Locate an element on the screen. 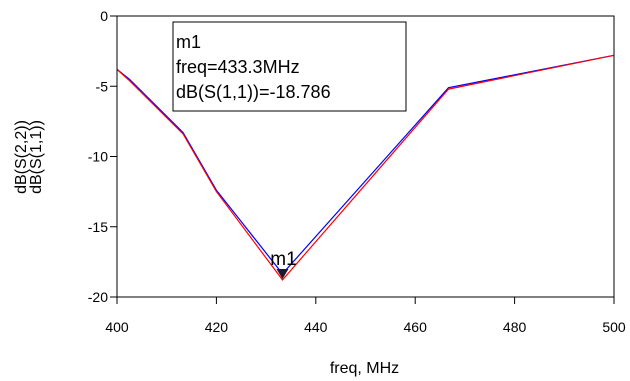  x-tick-label: 460 is located at coordinates (416, 327).